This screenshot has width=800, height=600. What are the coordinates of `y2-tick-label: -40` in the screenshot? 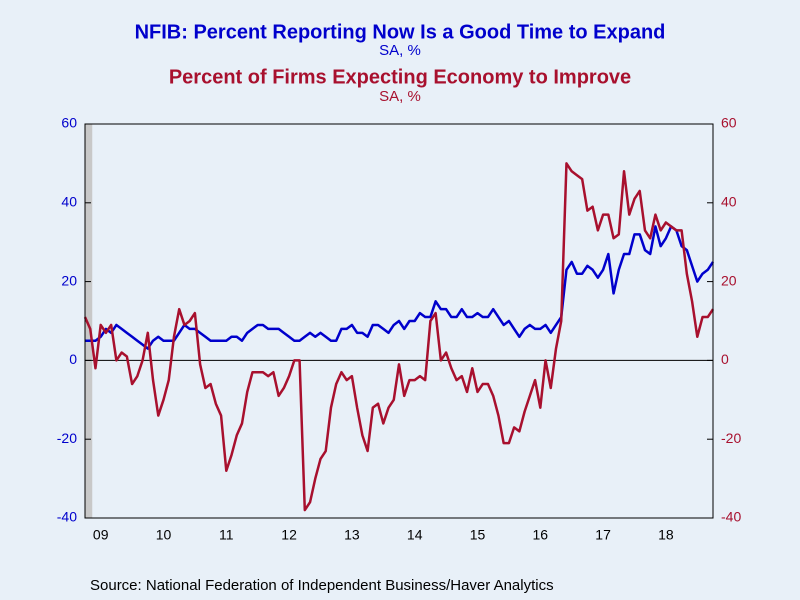 It's located at (731, 517).